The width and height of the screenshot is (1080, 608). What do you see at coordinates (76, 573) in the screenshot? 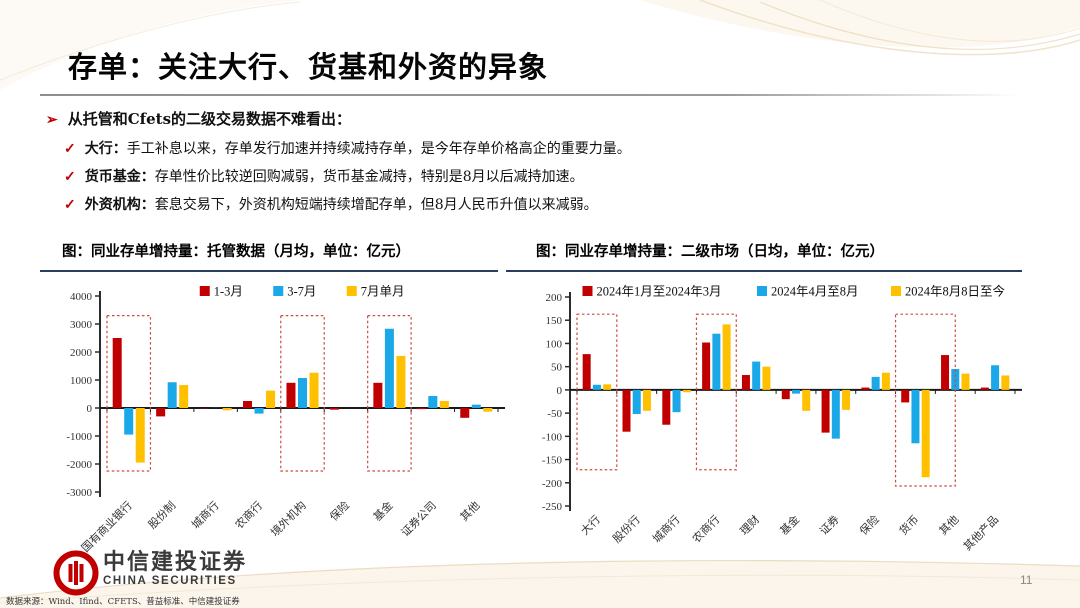
I see `china-securities-logo-icon` at bounding box center [76, 573].